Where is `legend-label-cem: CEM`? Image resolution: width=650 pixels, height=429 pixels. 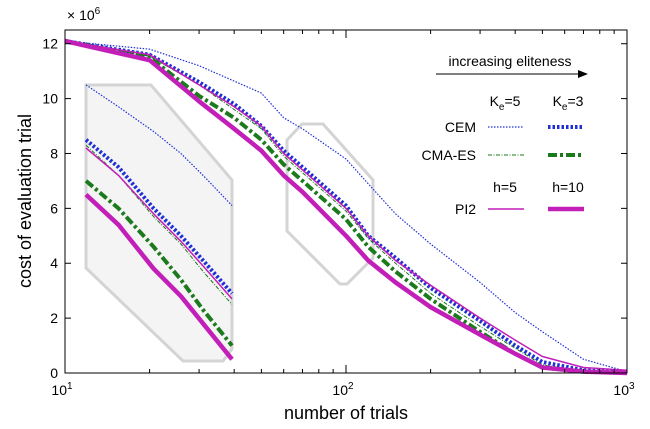
legend-label-cem: CEM is located at coordinates (460, 127).